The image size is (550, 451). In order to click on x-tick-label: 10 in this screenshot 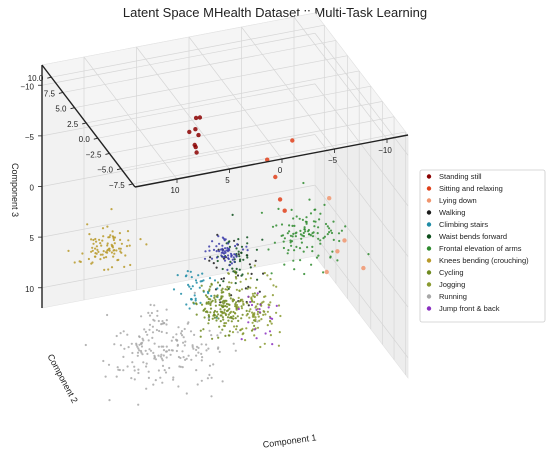, I will do `click(175, 190)`.